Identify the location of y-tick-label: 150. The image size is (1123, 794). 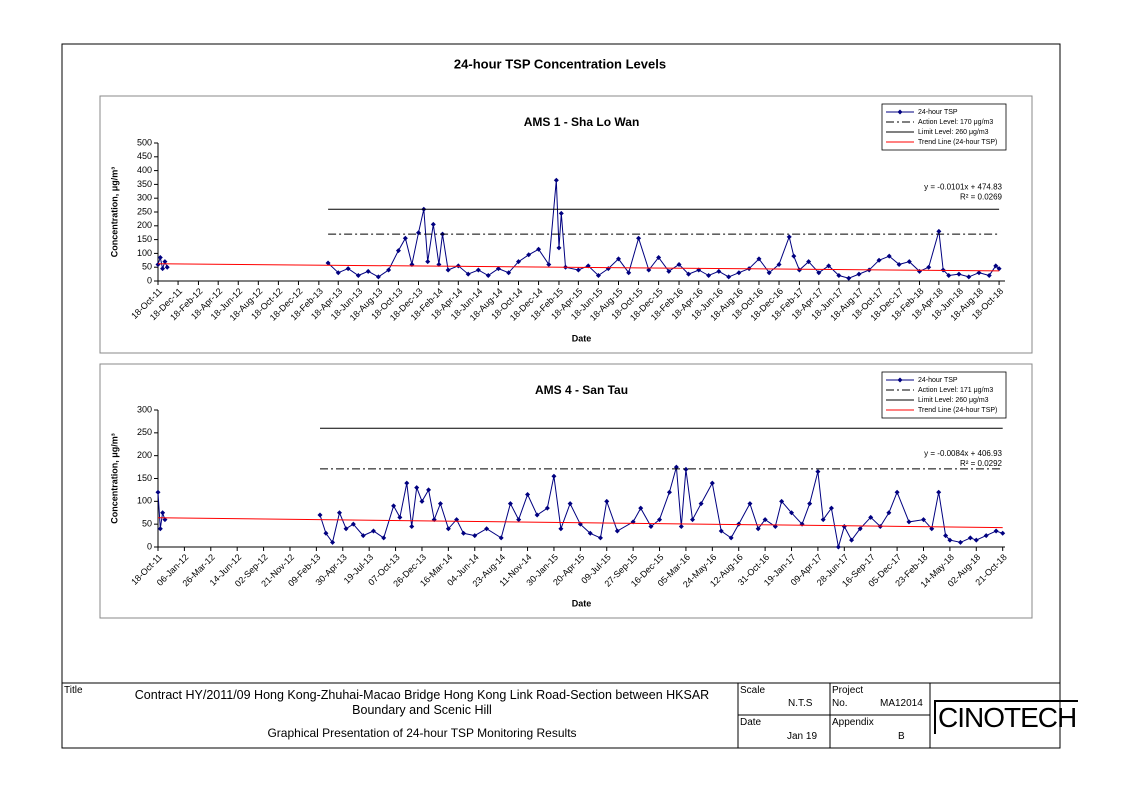
(144, 478).